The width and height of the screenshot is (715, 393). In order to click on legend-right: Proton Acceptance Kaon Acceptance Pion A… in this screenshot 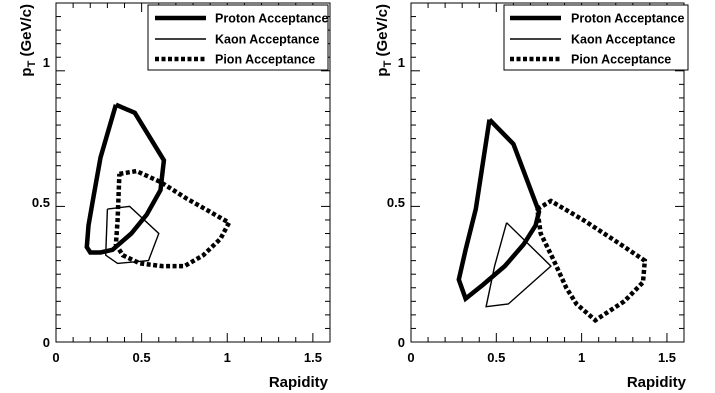, I will do `click(596, 37)`.